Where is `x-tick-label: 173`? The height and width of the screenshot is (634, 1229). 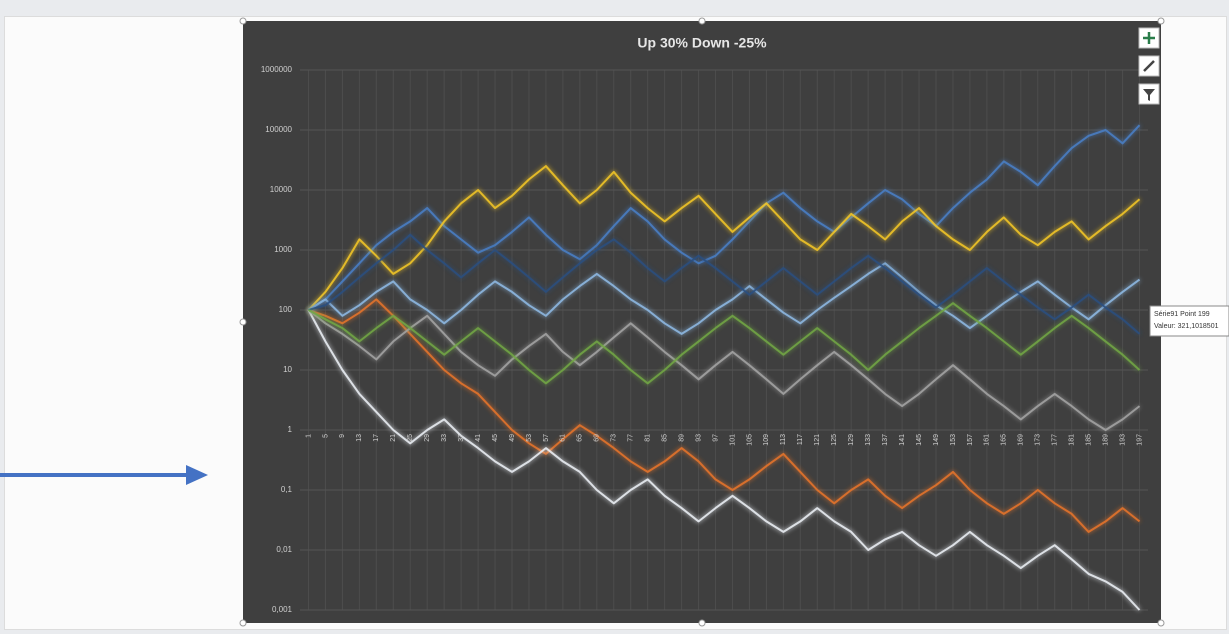
x-tick-label: 173 is located at coordinates (1038, 440).